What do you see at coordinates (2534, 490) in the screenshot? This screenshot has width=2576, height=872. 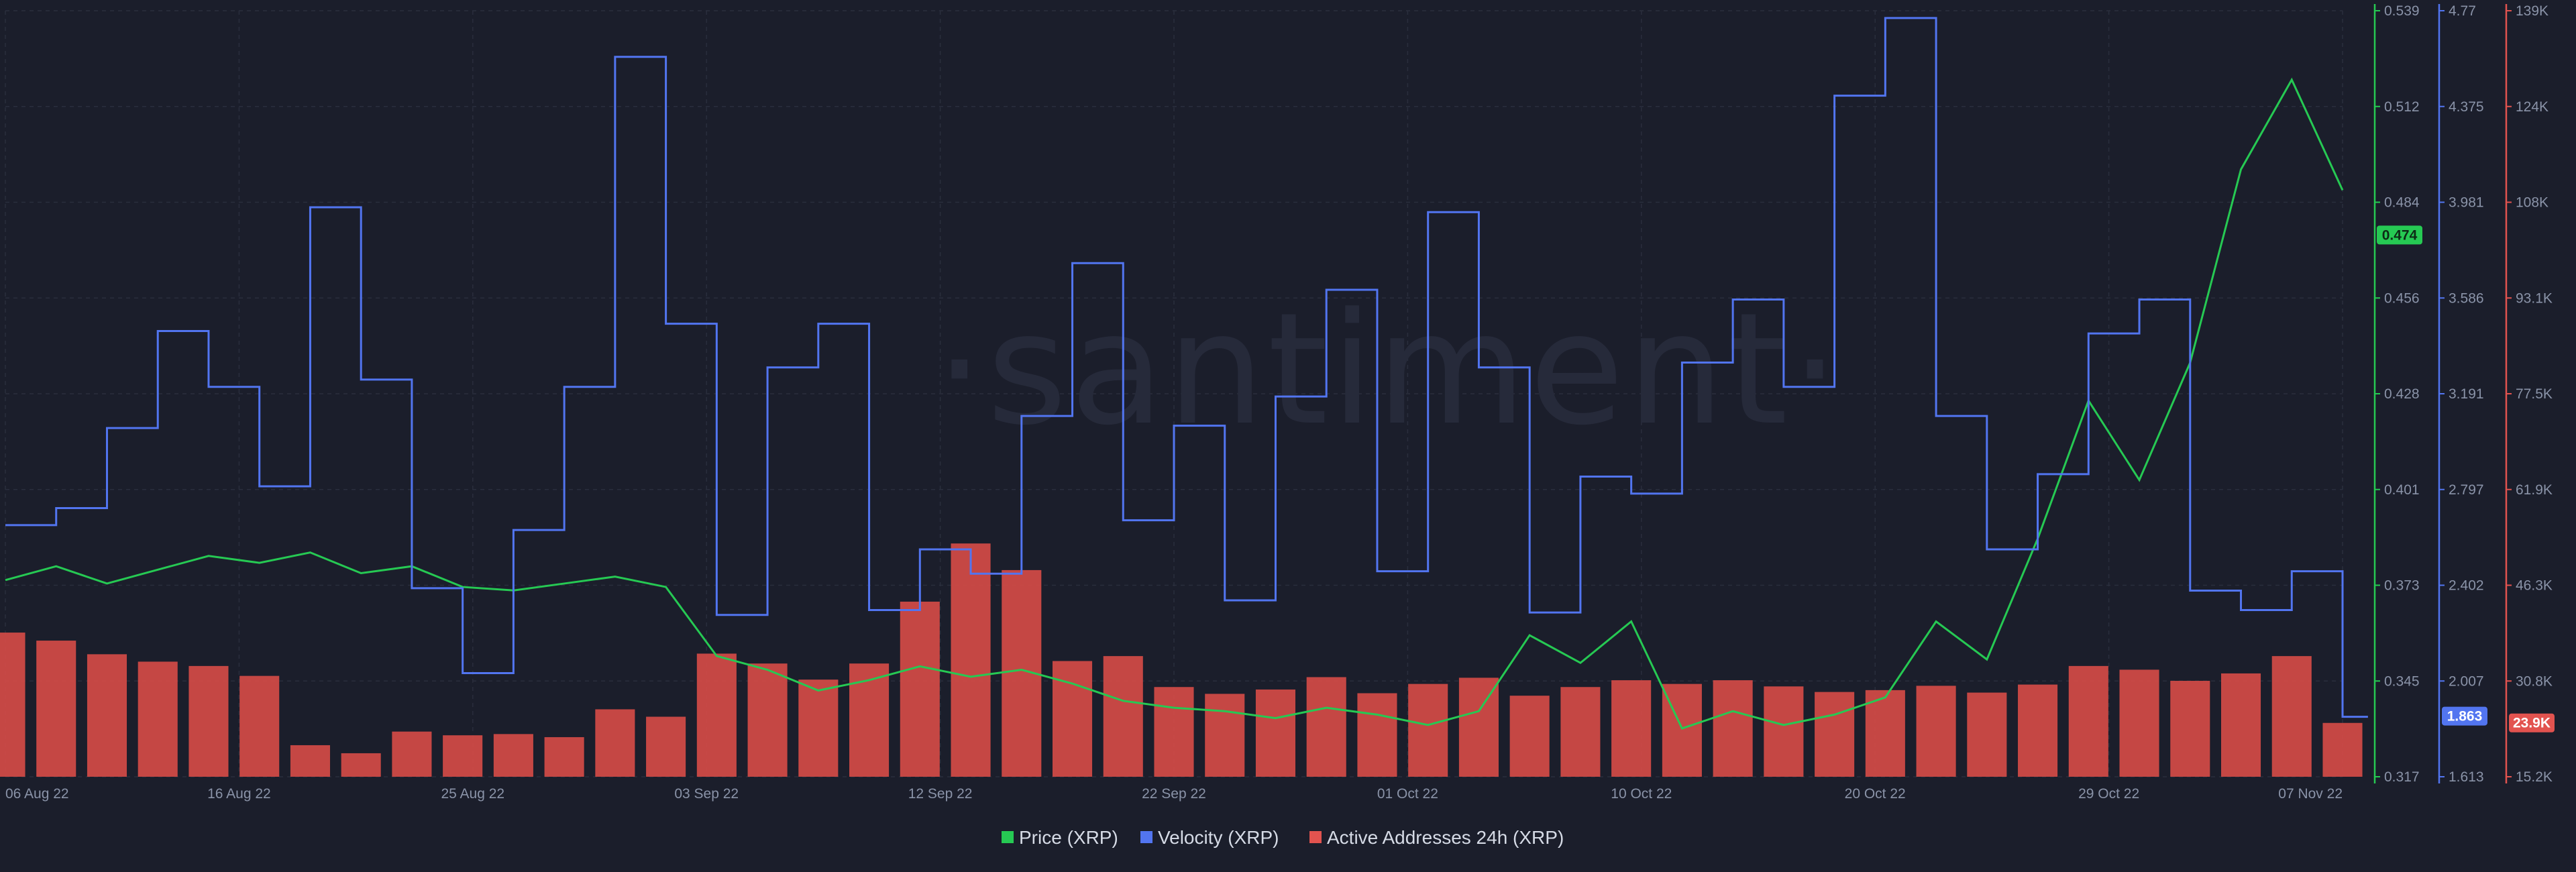 I see `active-addresses-axis-tick-label: 61.9K` at bounding box center [2534, 490].